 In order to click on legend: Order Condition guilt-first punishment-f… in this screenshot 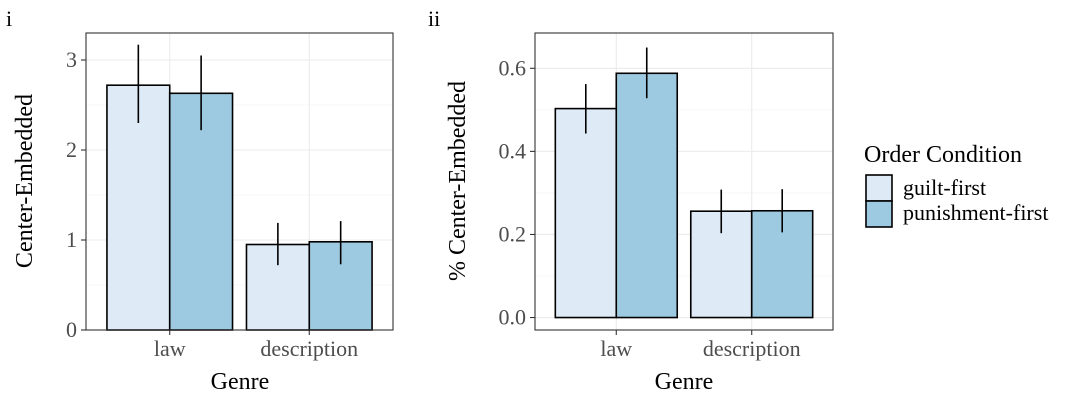, I will do `click(956, 185)`.